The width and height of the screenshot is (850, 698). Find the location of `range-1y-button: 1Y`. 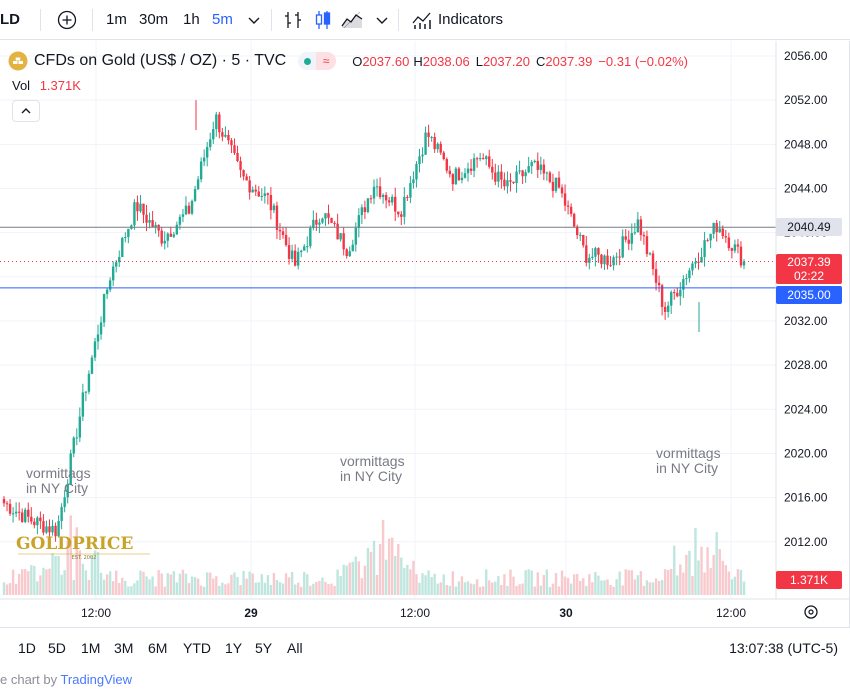

range-1y-button: 1Y is located at coordinates (234, 648).